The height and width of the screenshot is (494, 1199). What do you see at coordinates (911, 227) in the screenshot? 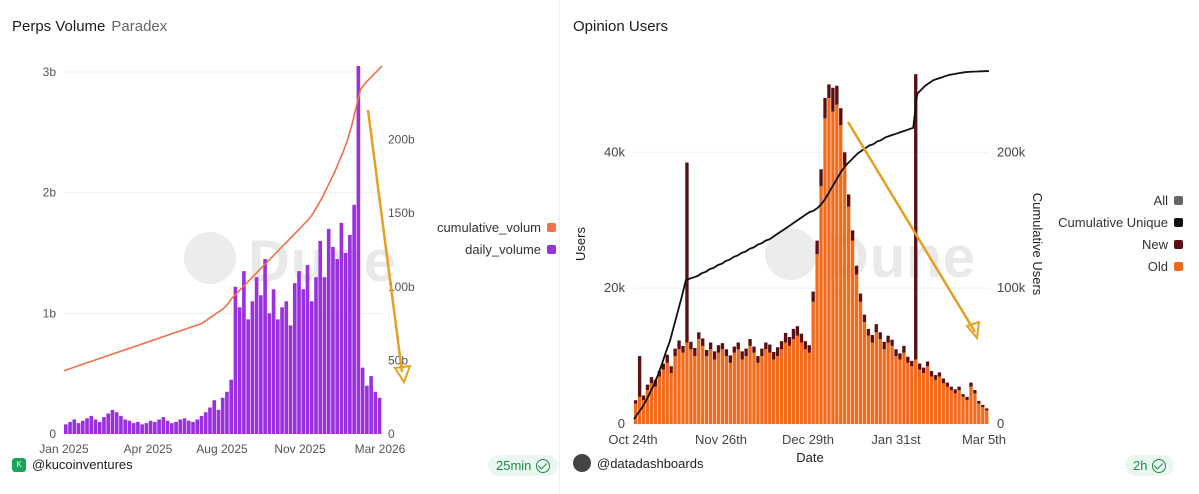
I see `trend-arrow` at bounding box center [911, 227].